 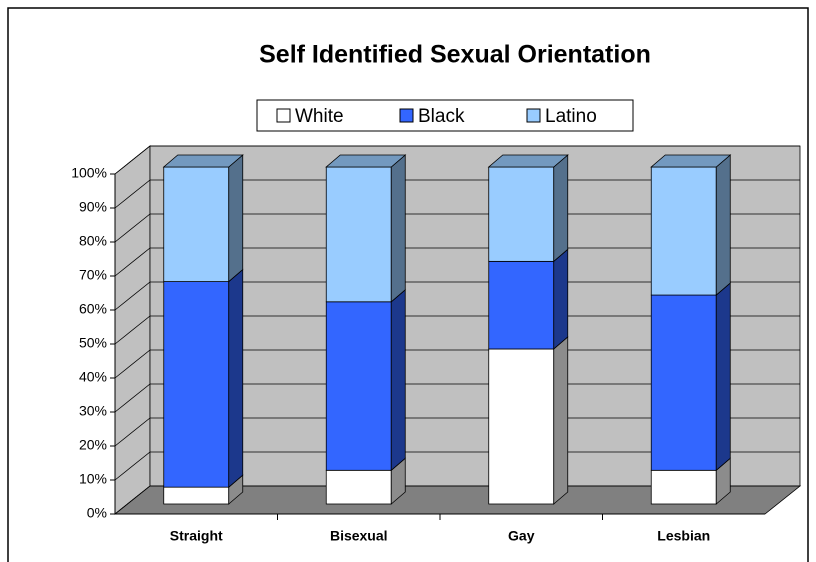 I want to click on legend-label: Black, so click(x=441, y=116).